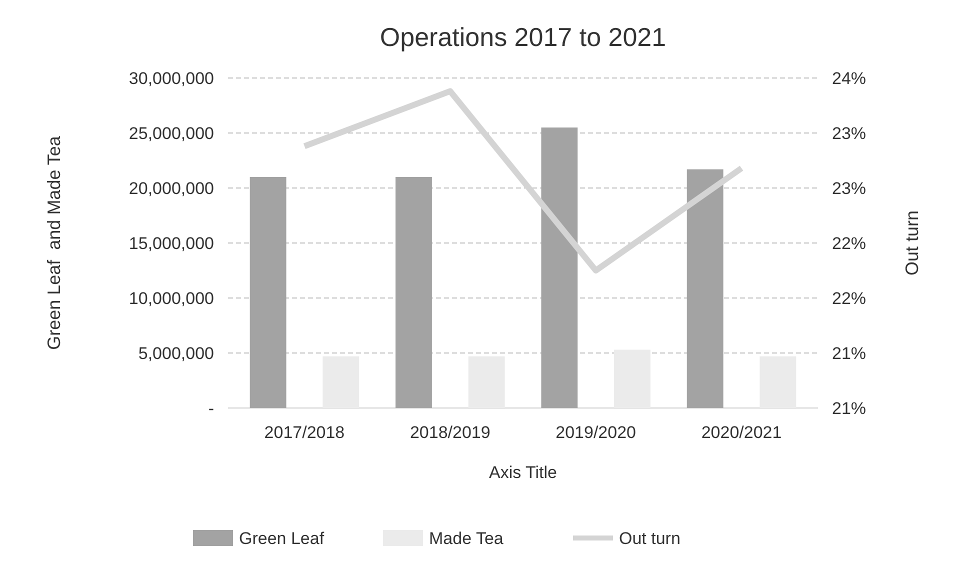  I want to click on y-tick-label: 25,000,000, so click(171, 133).